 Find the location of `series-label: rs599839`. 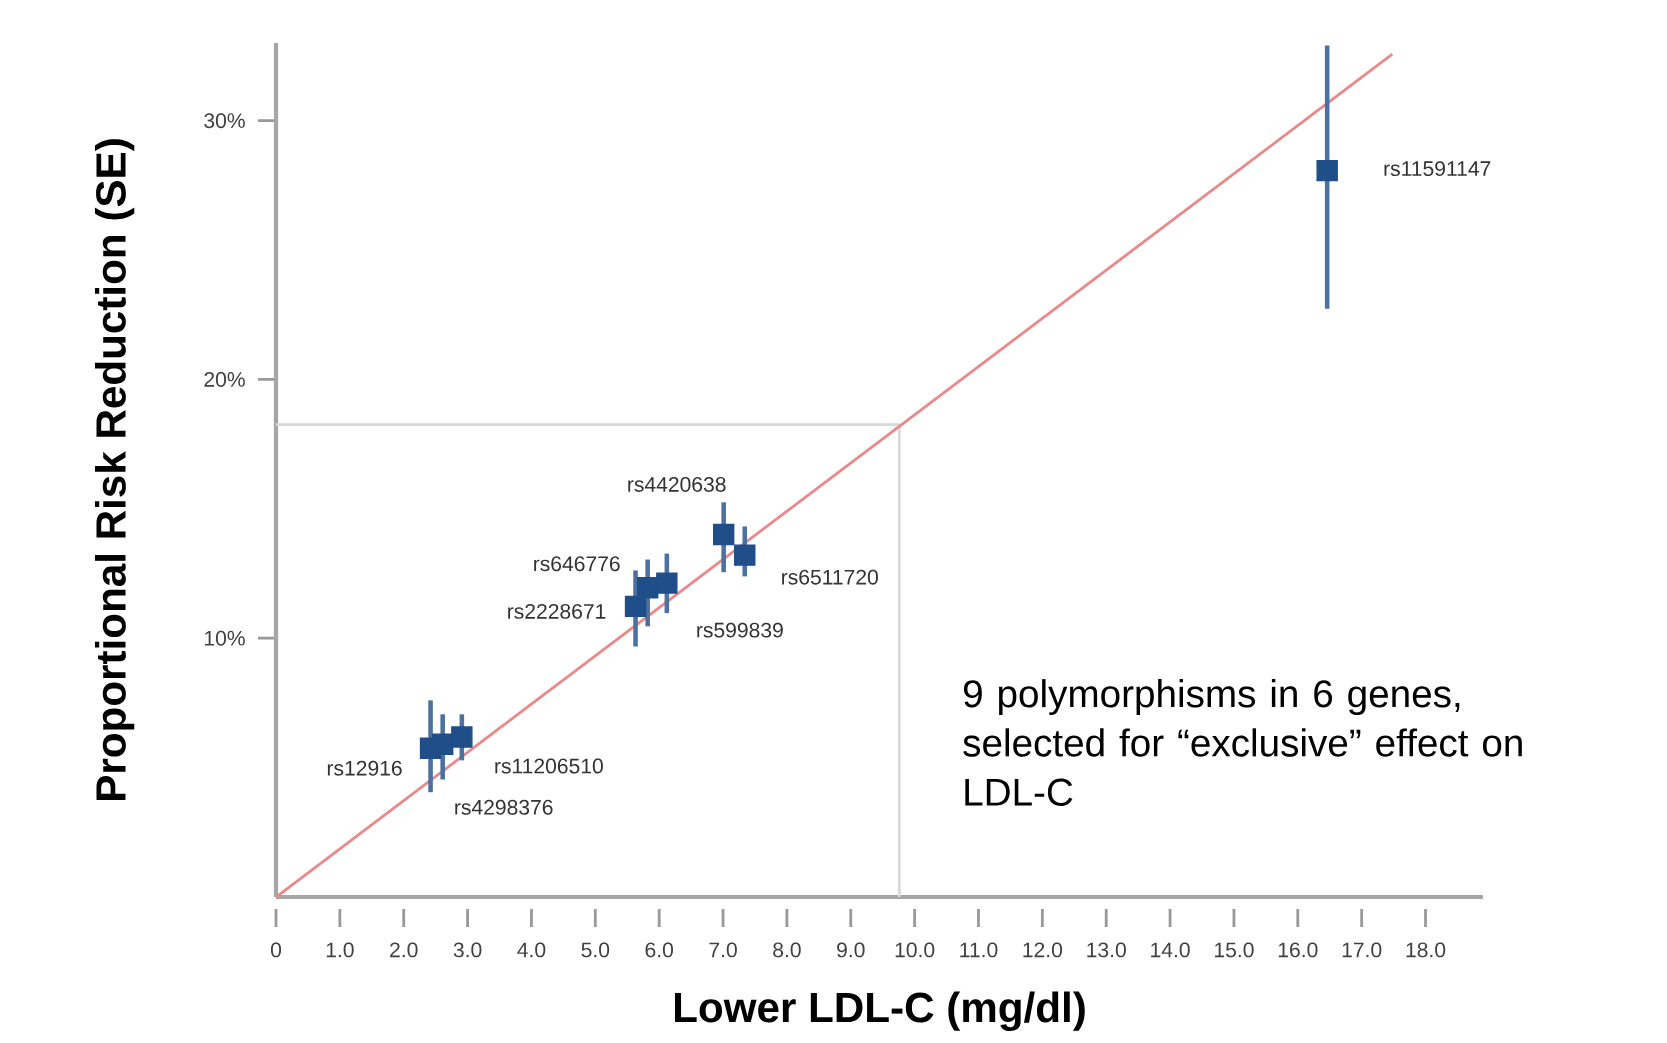

series-label: rs599839 is located at coordinates (740, 630).